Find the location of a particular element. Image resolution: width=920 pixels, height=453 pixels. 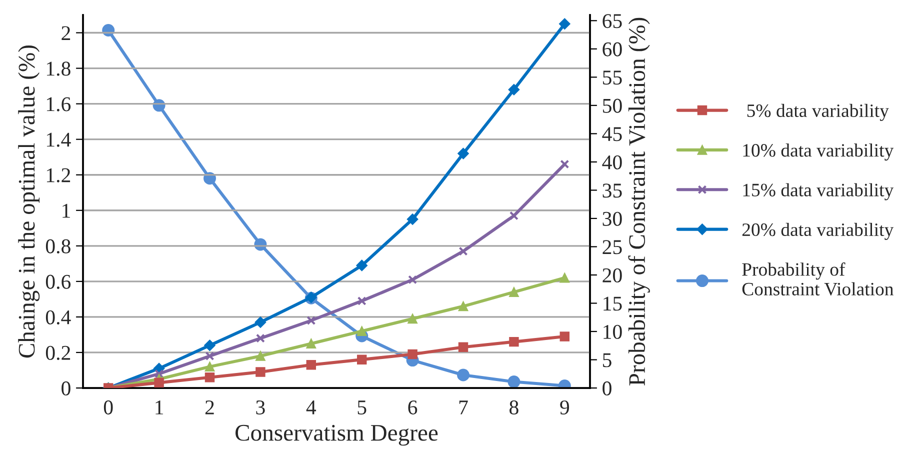

y2-tick-label: 60 is located at coordinates (612, 49).